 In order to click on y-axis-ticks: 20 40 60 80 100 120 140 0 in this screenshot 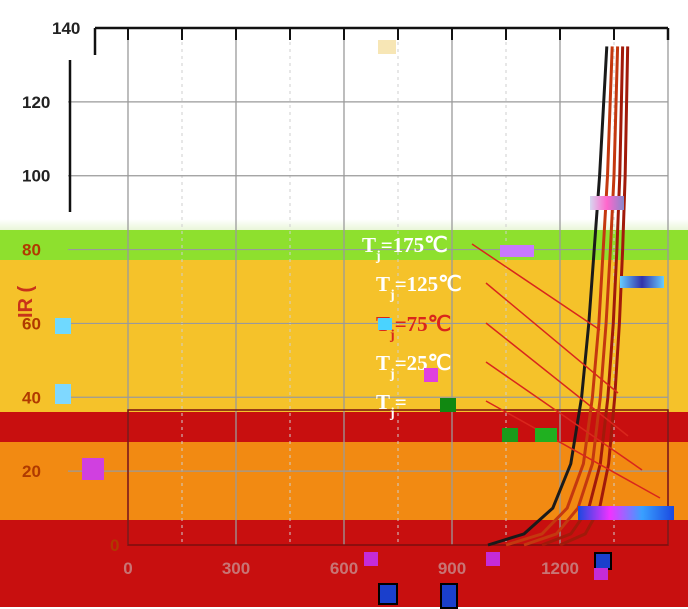, I will do `click(70, 287)`.